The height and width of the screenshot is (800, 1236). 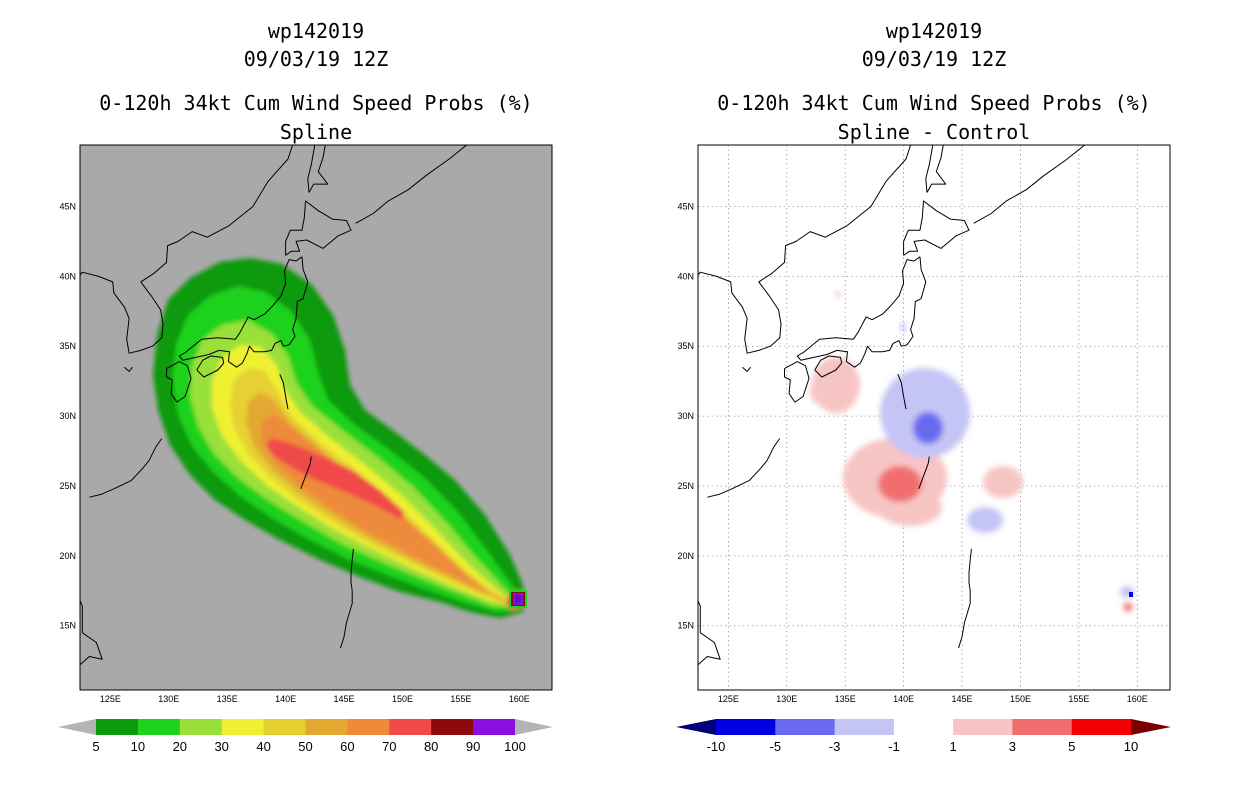 I want to click on right-x-tick-150E: 150E, so click(x=1020, y=699).